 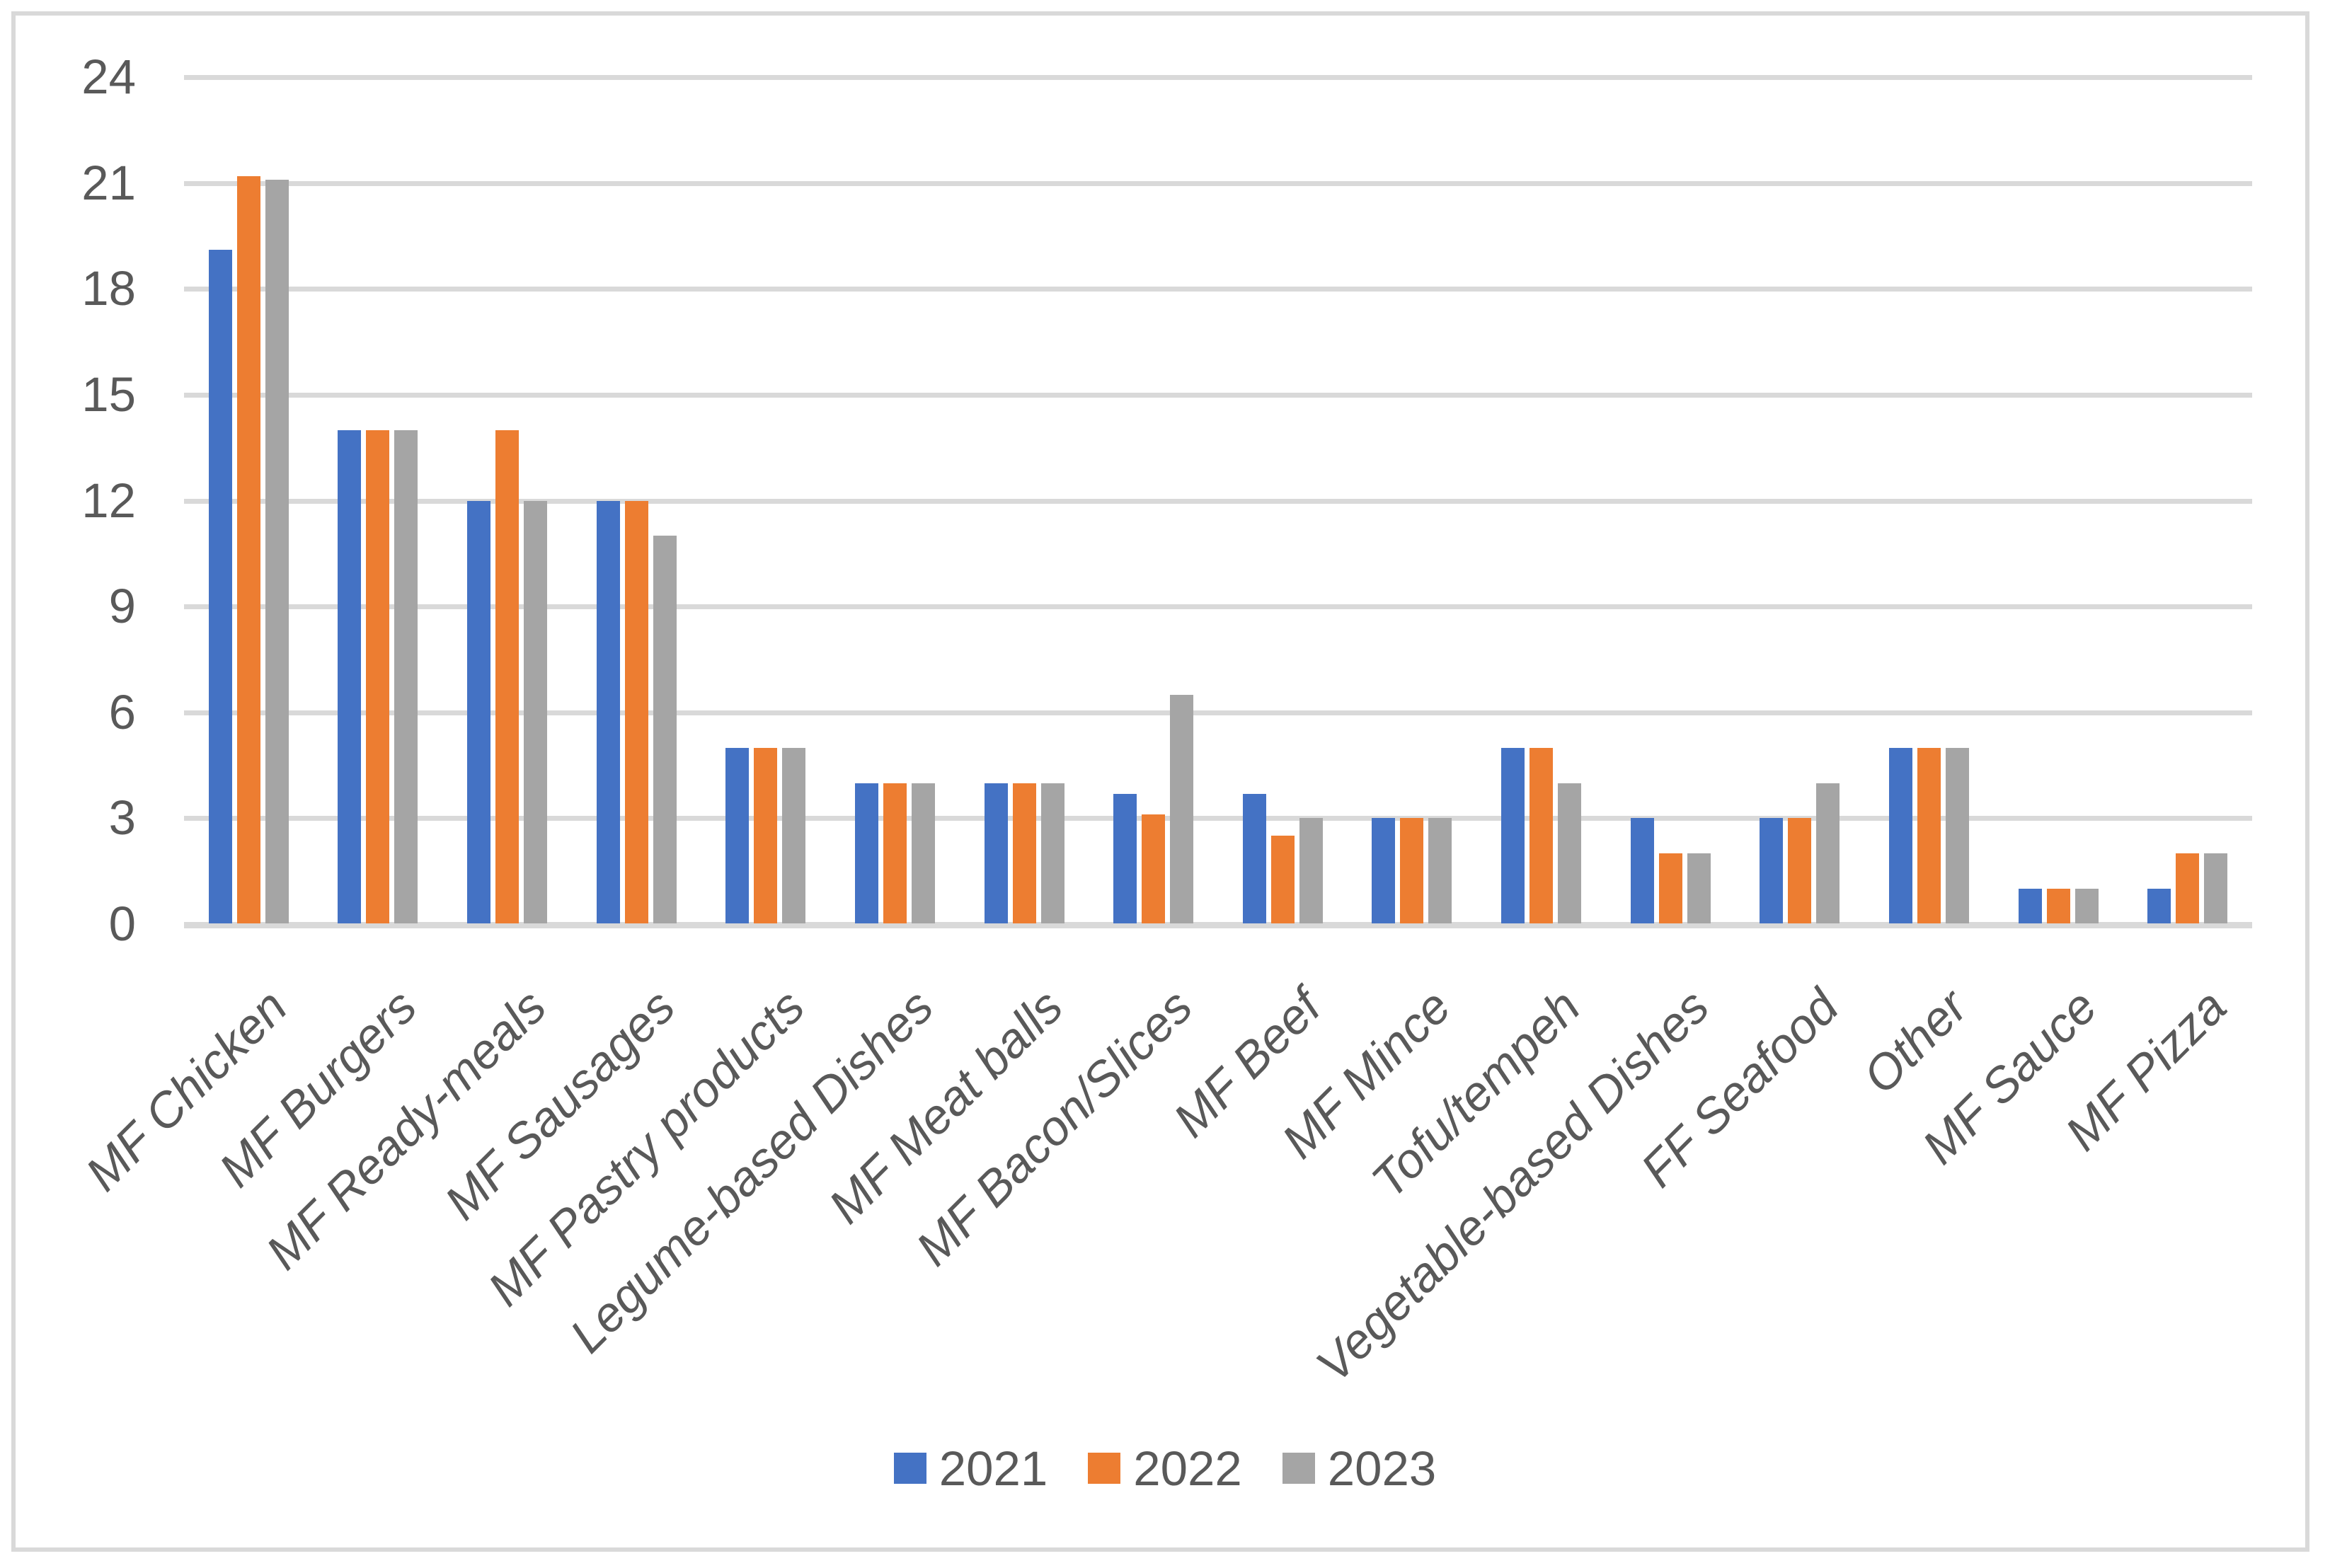 What do you see at coordinates (1800, 871) in the screenshot?
I see `bar-2022-ff-seafood` at bounding box center [1800, 871].